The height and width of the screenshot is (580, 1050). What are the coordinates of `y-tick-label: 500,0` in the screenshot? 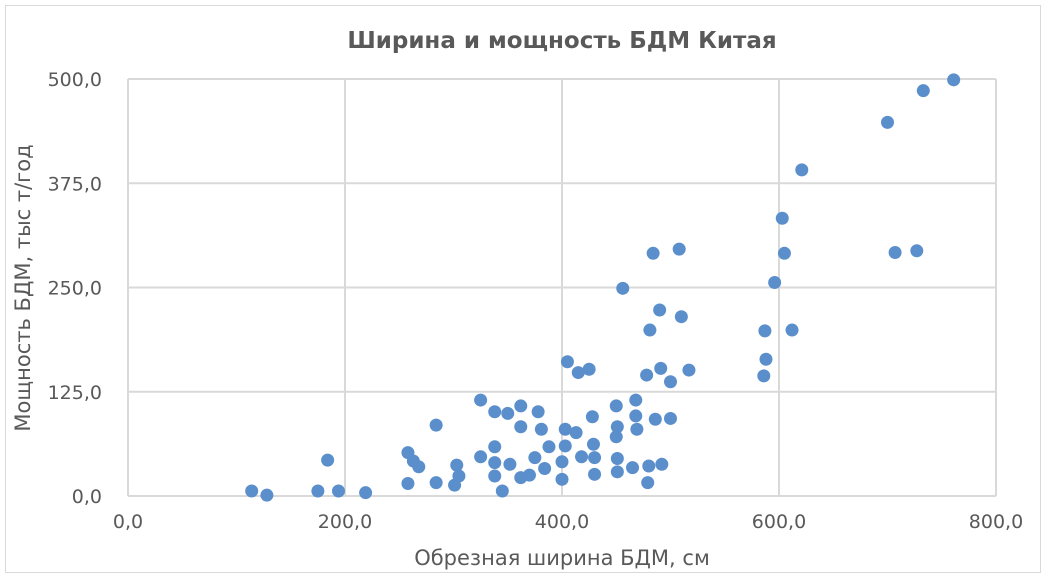 It's located at (75, 80).